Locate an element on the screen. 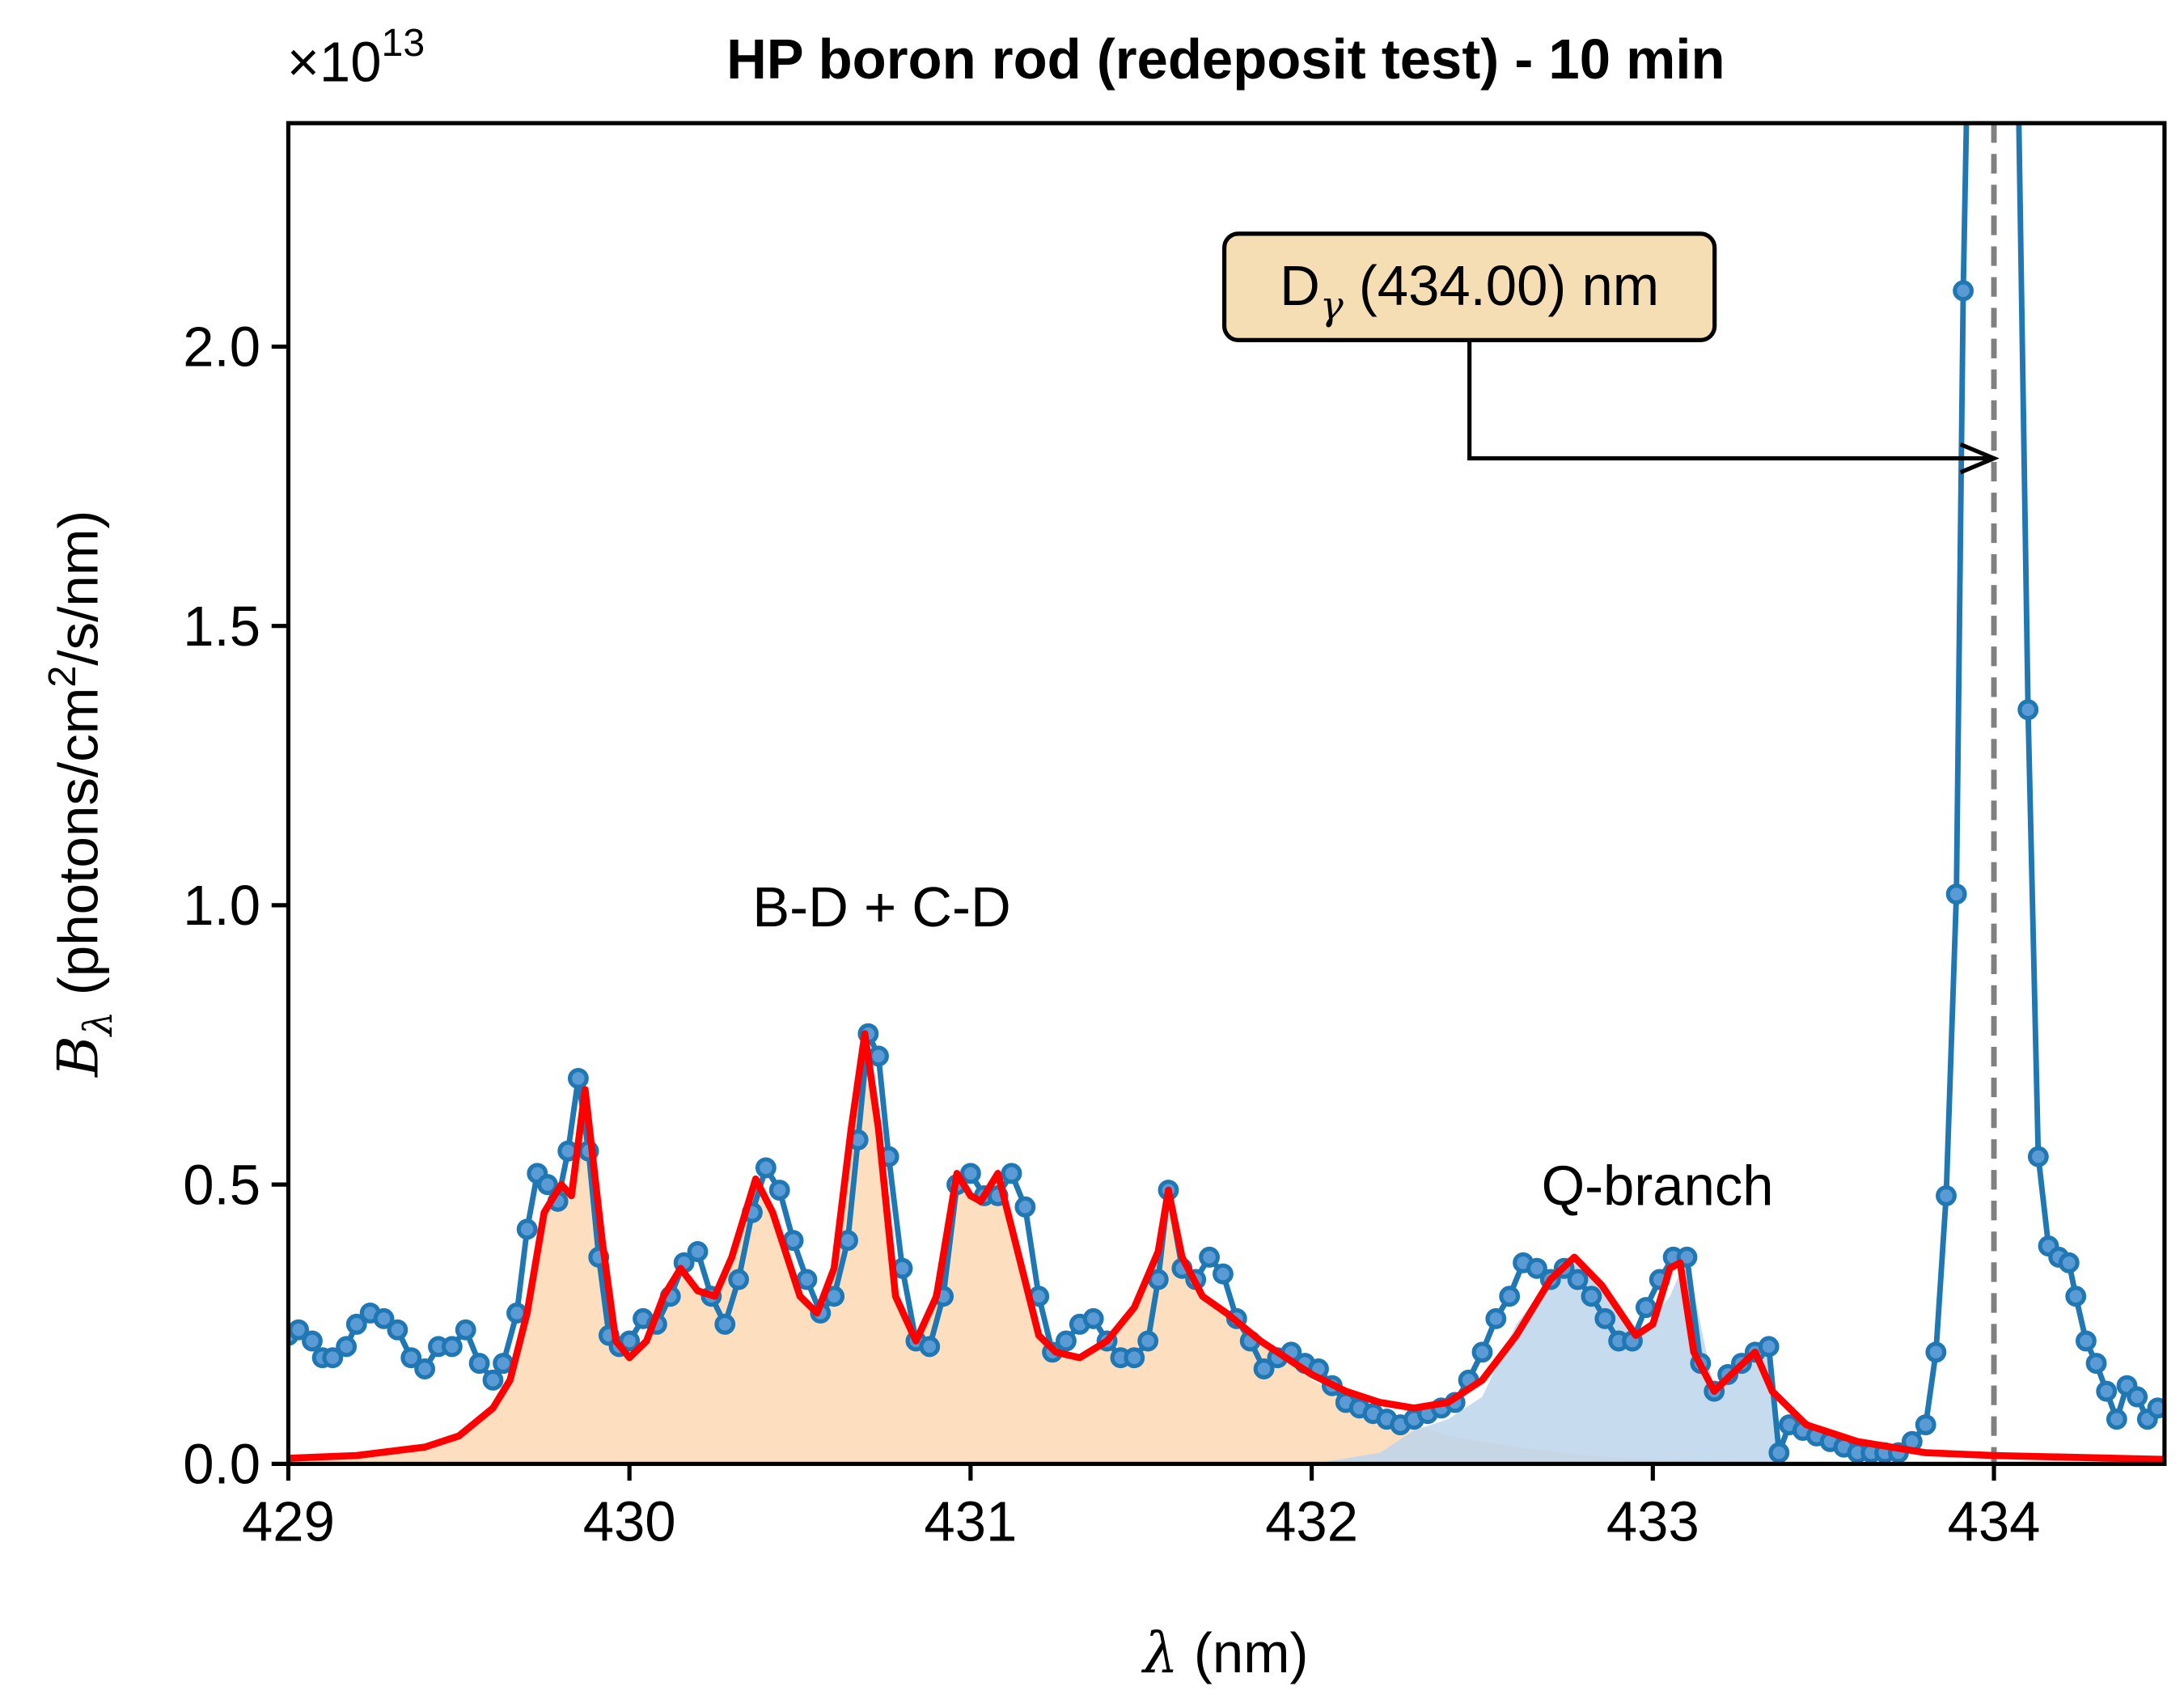  offset-text: ×10¹³ is located at coordinates (356, 57).